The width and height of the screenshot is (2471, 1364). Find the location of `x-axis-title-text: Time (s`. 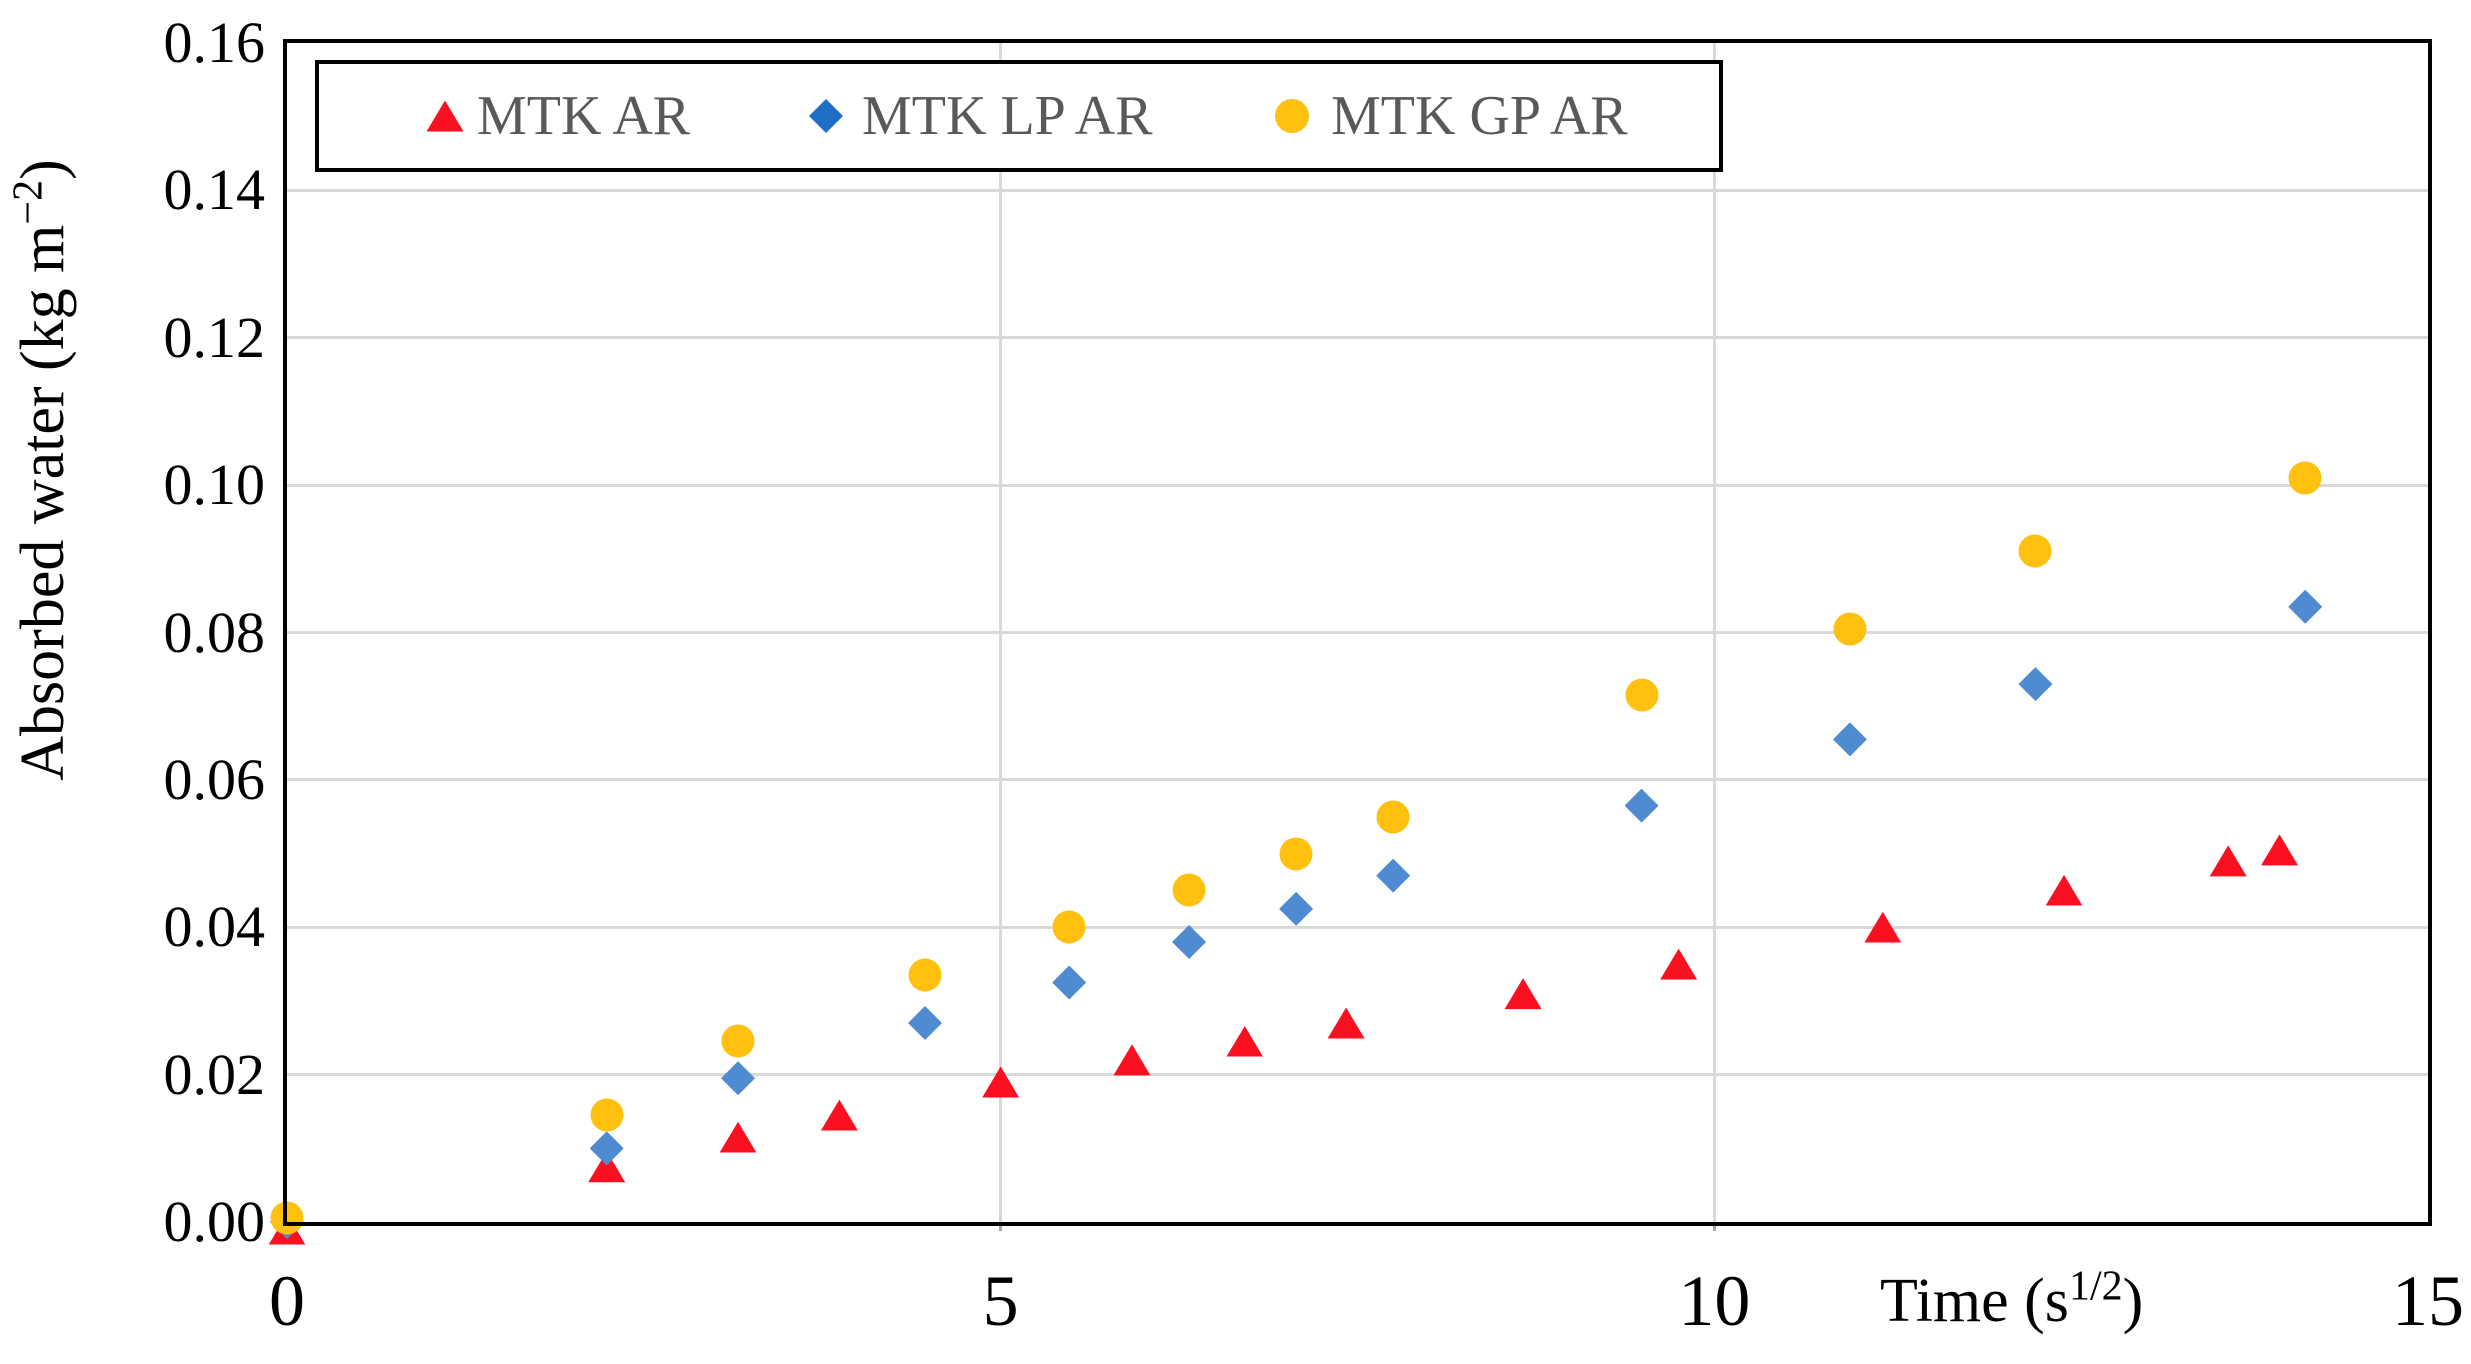

x-axis-title-text: Time (s is located at coordinates (1974, 1301).